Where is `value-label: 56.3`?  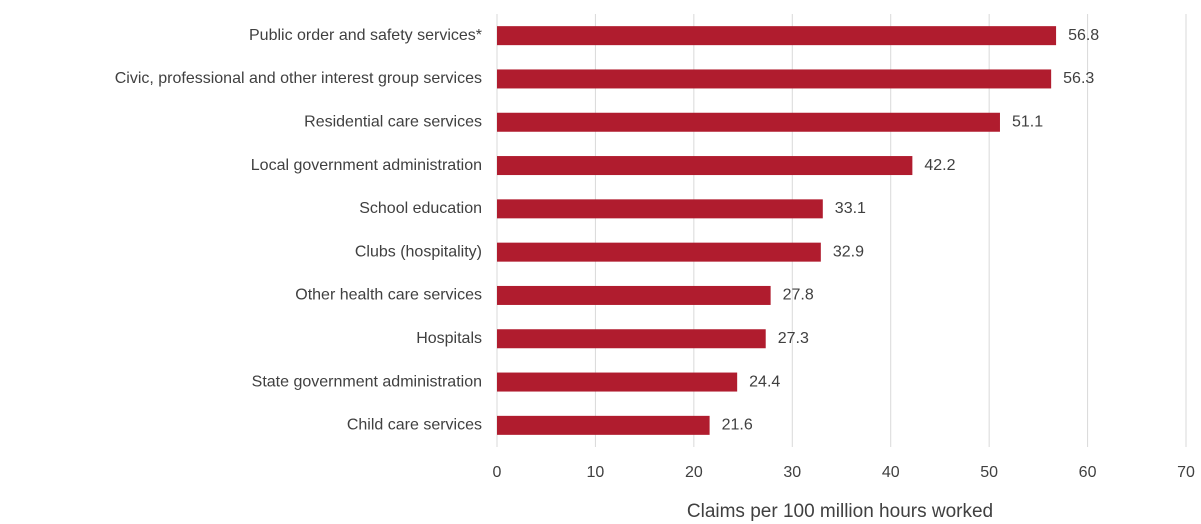
value-label: 56.3 is located at coordinates (1078, 78).